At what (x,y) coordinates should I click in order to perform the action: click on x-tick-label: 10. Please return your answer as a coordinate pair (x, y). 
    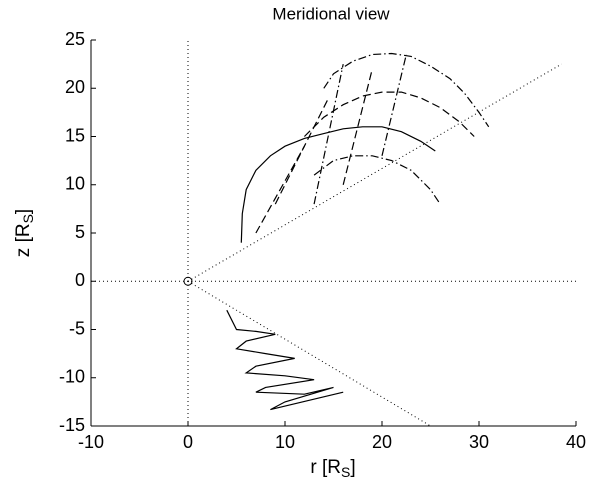
    Looking at the image, I should click on (285, 442).